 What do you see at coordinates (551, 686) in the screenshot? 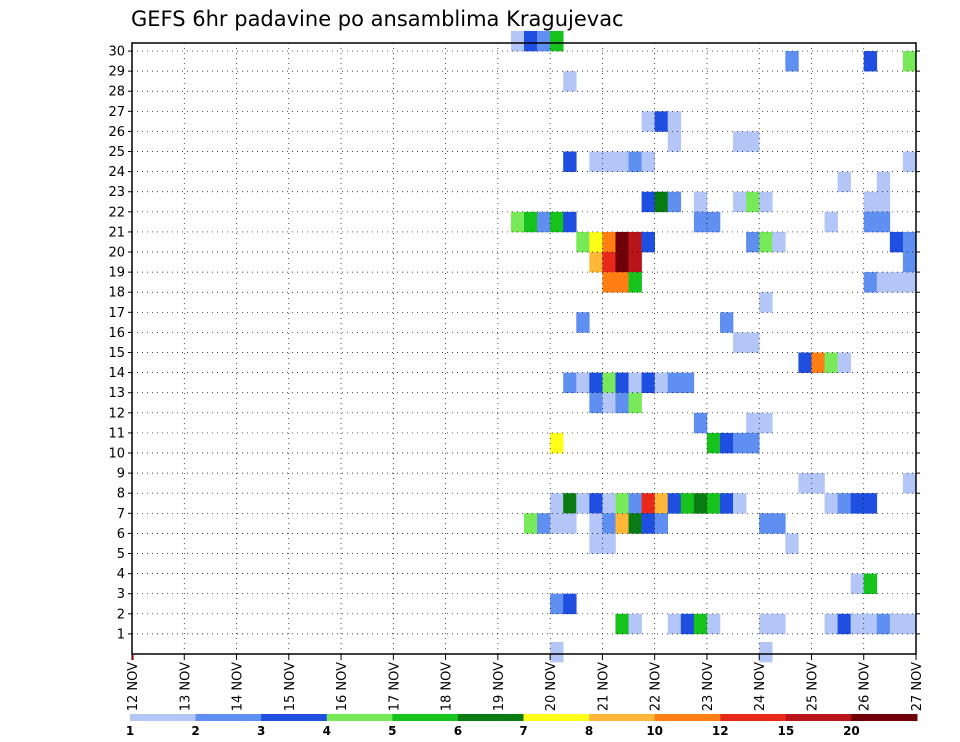
I see `x-tick-label: 20 NOV` at bounding box center [551, 686].